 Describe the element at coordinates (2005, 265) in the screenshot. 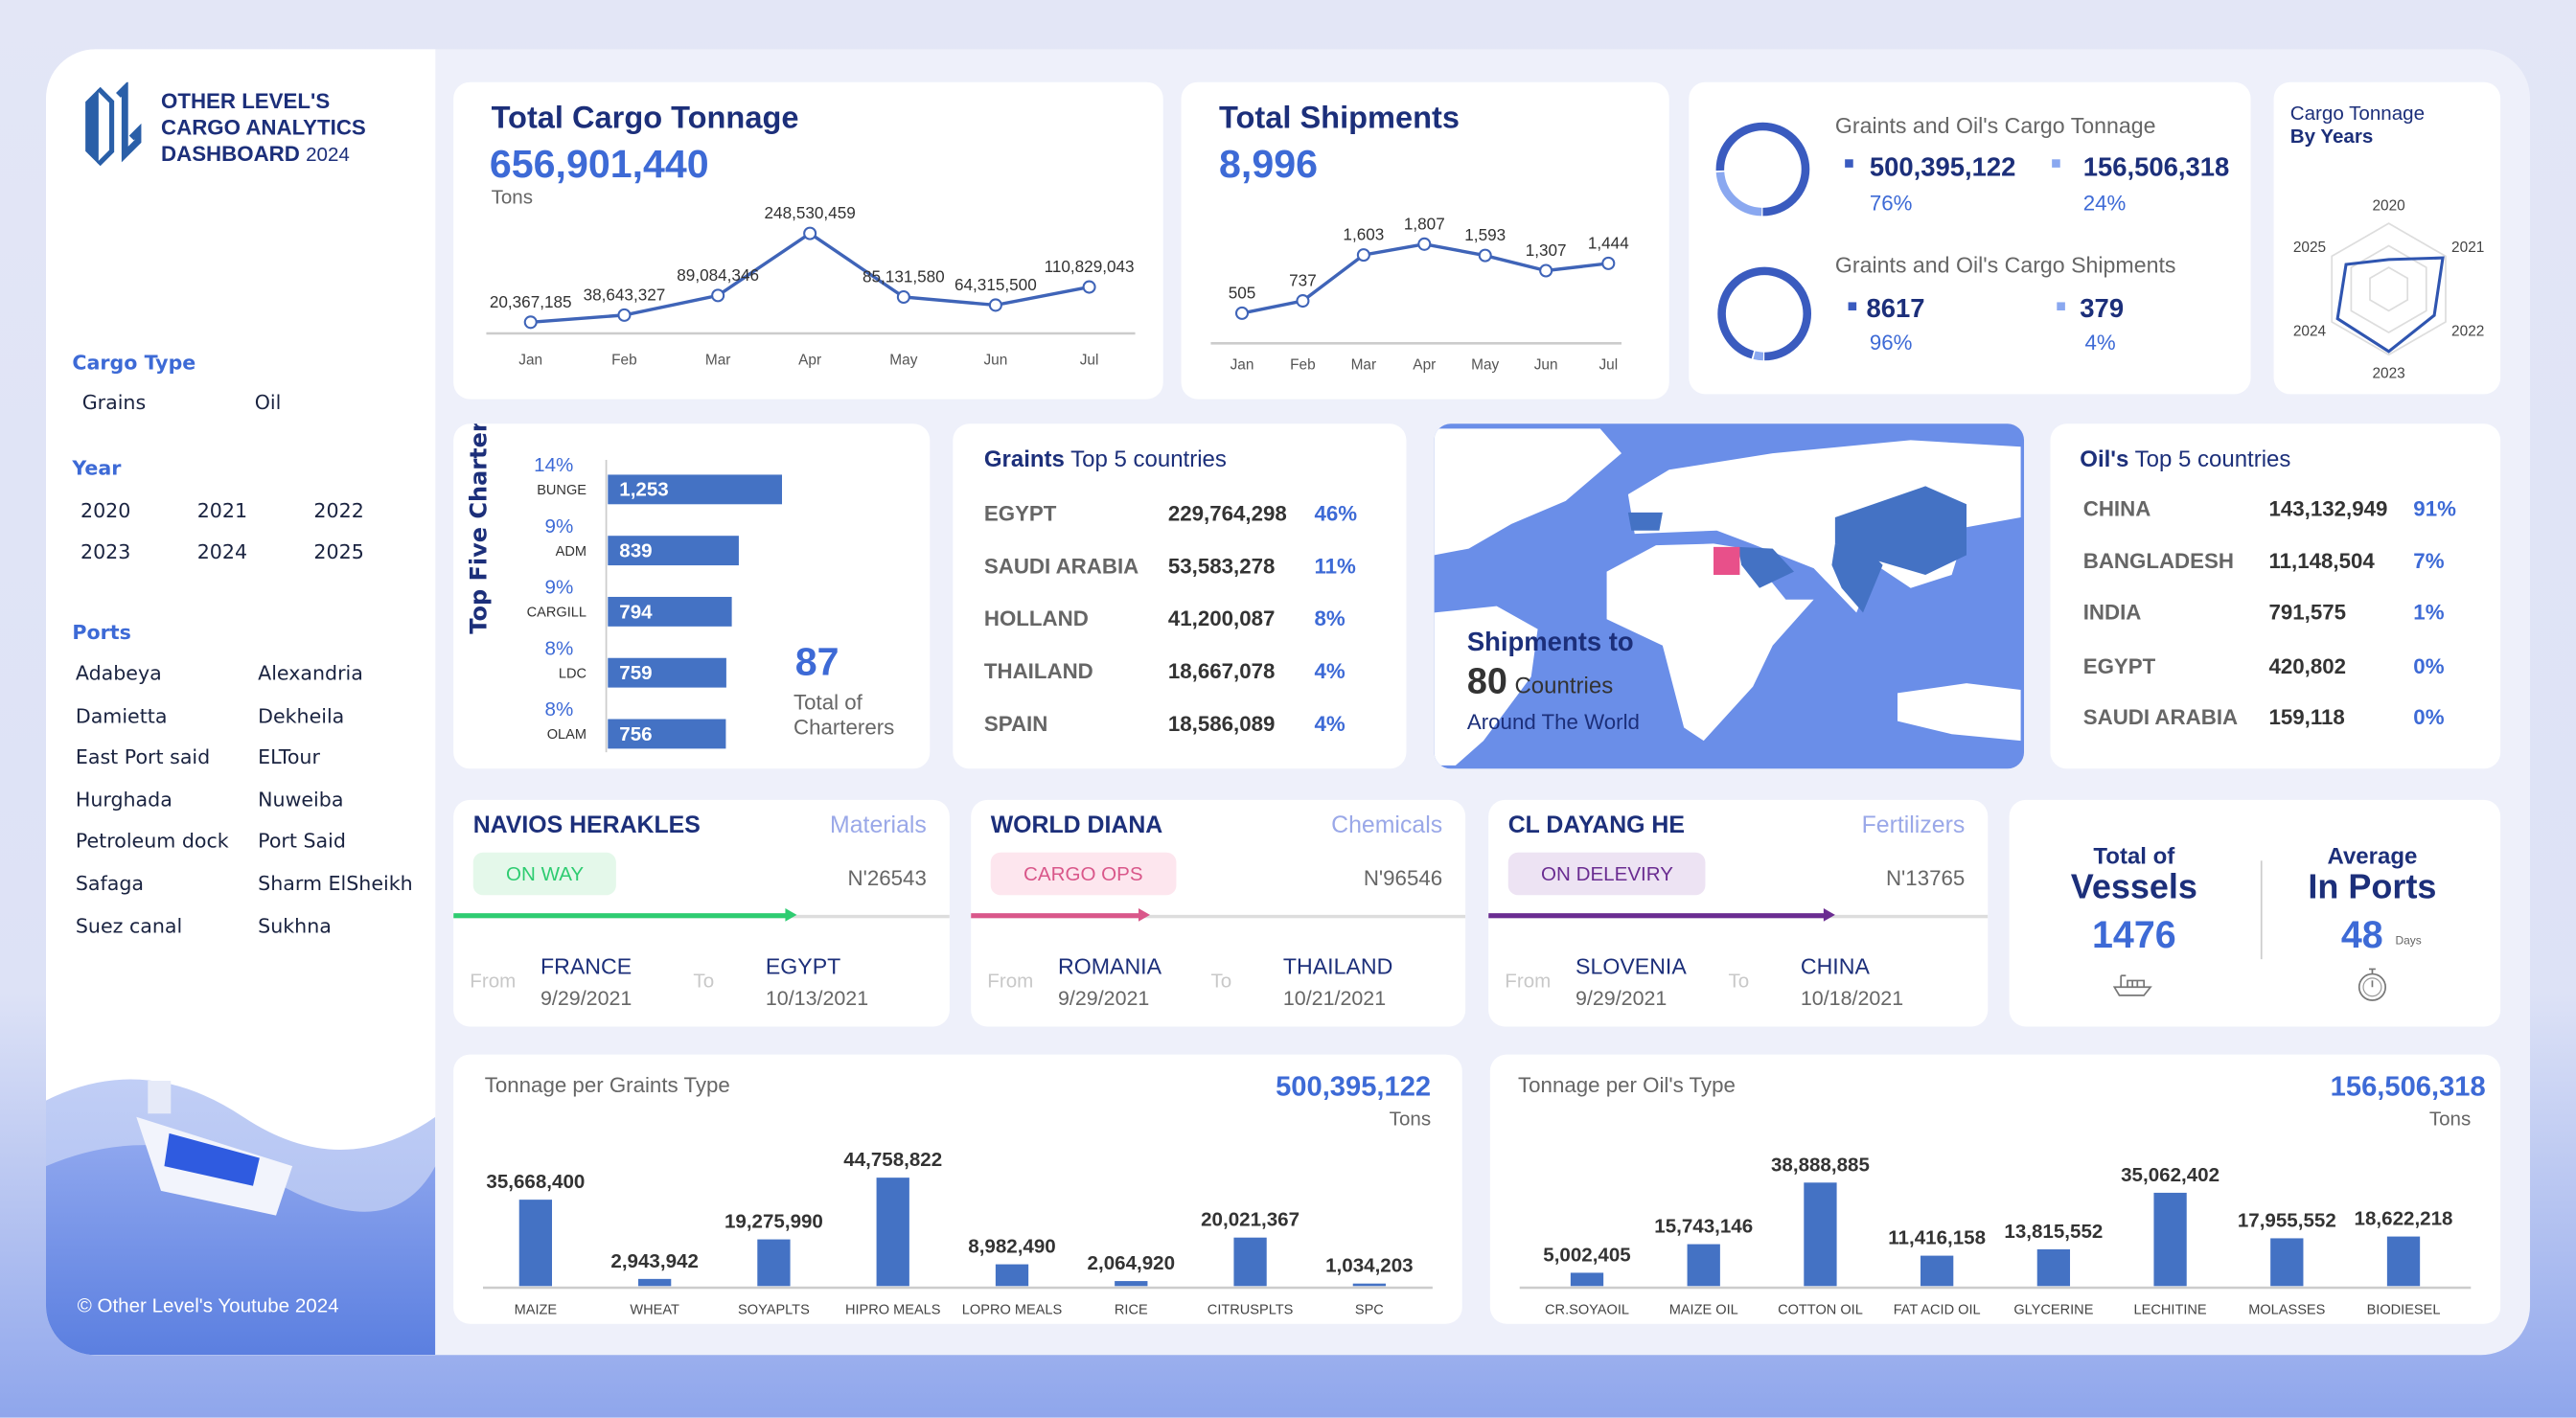

I see `split-shipments-title: Graints and Oil's Cargo Shipments` at that location.